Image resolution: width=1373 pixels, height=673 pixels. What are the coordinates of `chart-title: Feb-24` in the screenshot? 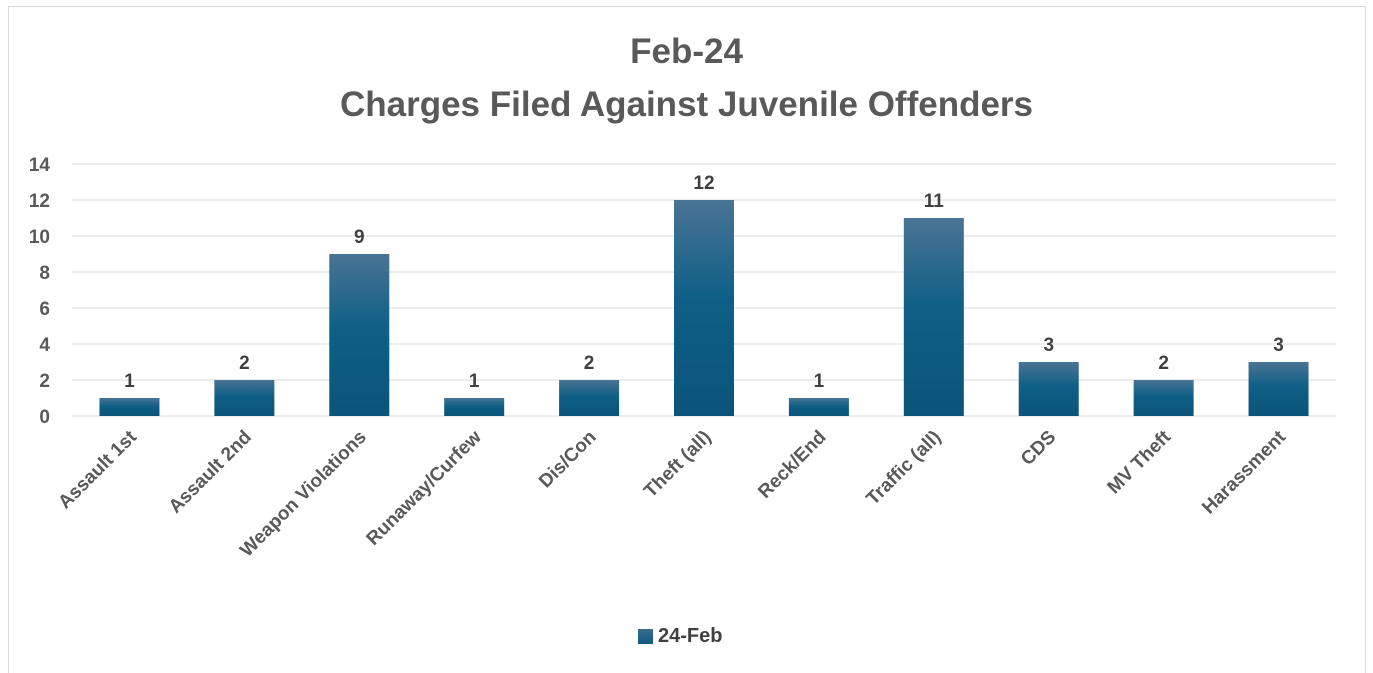 It's located at (686, 51).